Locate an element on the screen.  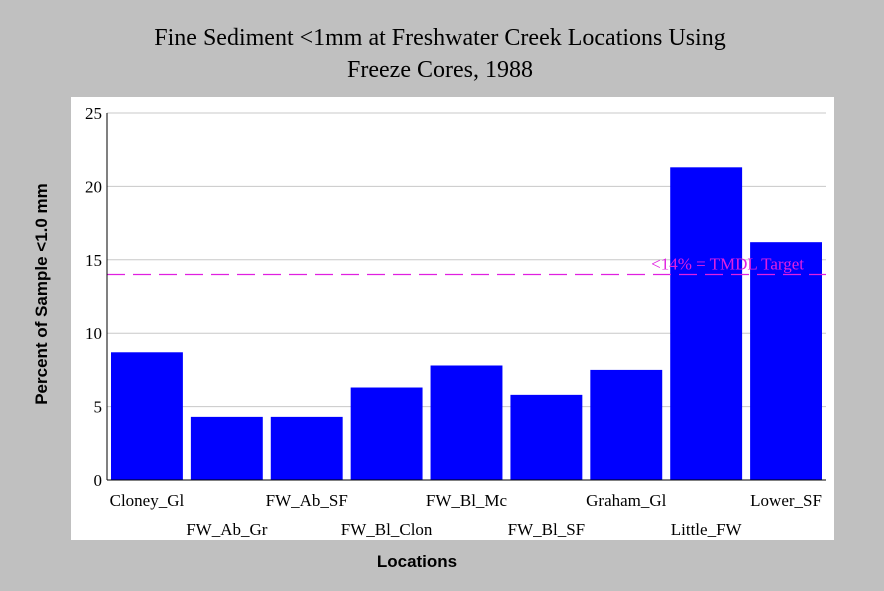
x-tick-label-cloney-gl: Cloney_Gl is located at coordinates (147, 500).